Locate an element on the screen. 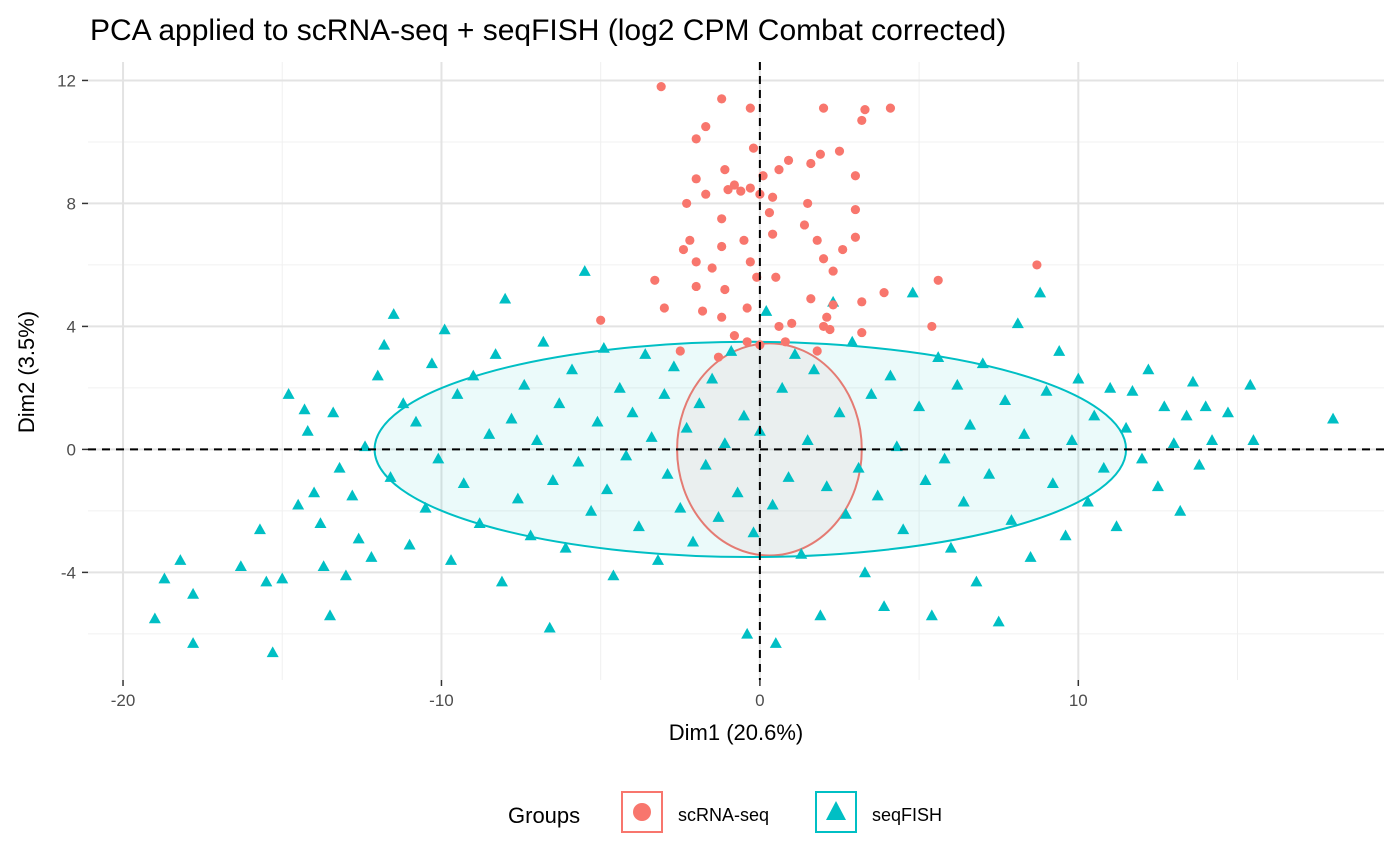 Image resolution: width=1400 pixels, height=865 pixels. y-tick-label: 12 is located at coordinates (66, 80).